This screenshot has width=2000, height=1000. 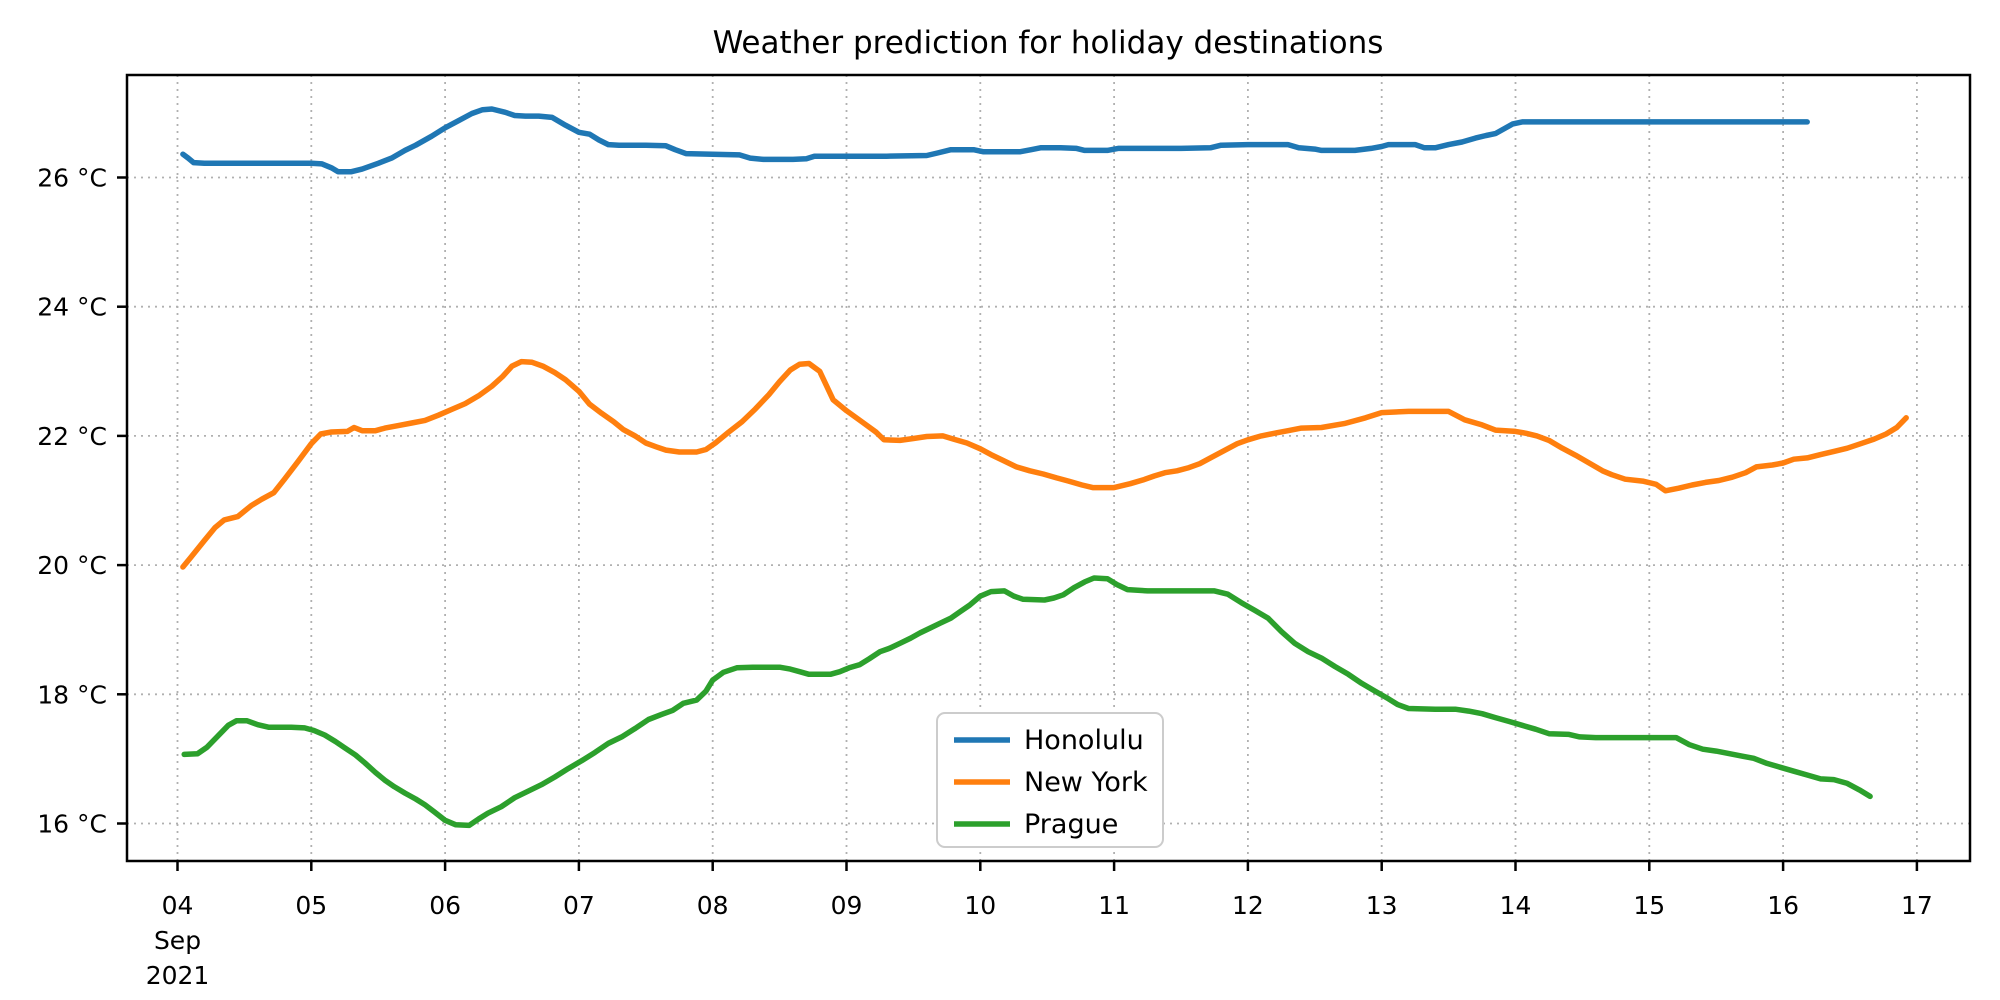 I want to click on x-tick-label: 17, so click(x=1917, y=905).